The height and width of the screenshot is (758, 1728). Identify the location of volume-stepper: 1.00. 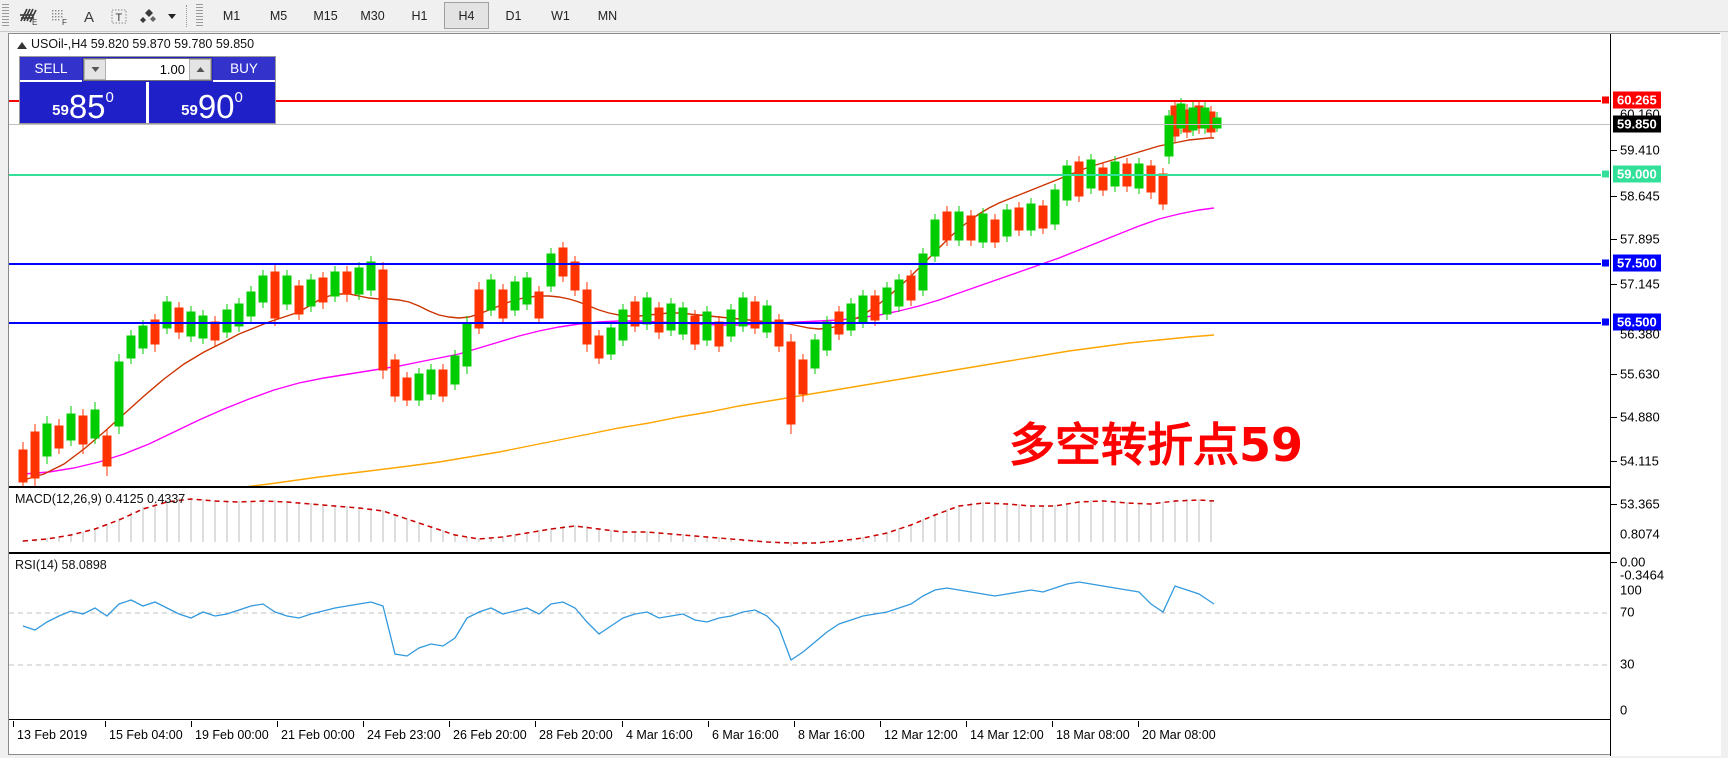
(147, 69).